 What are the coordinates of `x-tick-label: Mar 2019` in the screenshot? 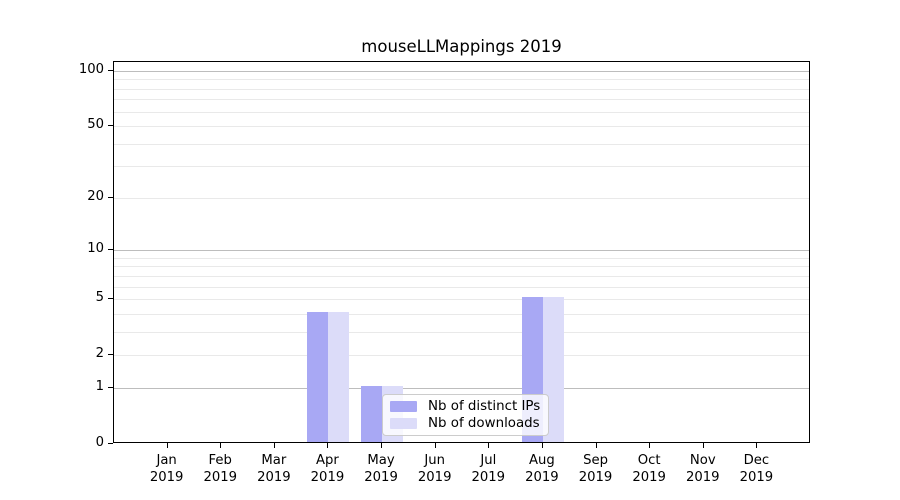 It's located at (274, 469).